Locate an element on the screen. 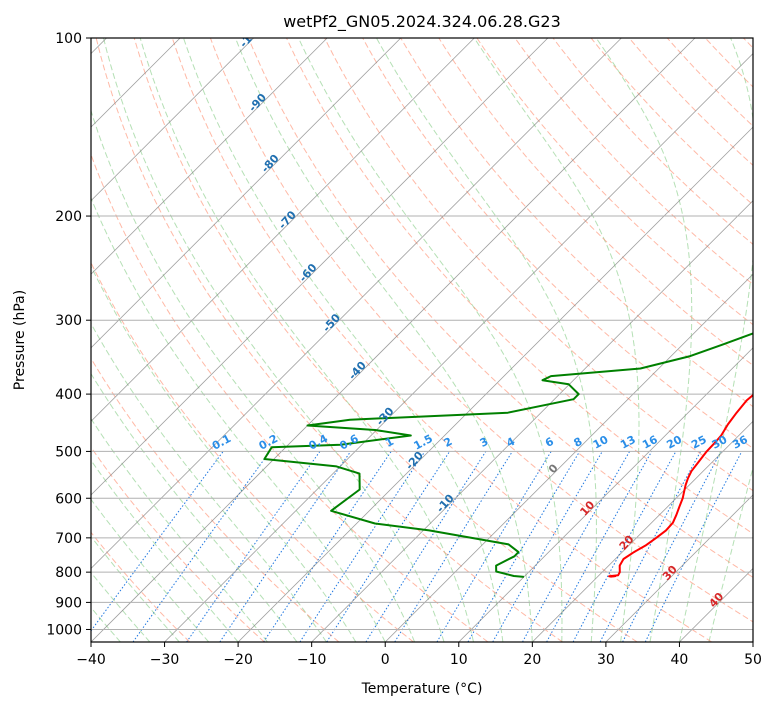 This screenshot has height=708, width=775. y-axis-title: Pressure (hPa) is located at coordinates (20, 340).